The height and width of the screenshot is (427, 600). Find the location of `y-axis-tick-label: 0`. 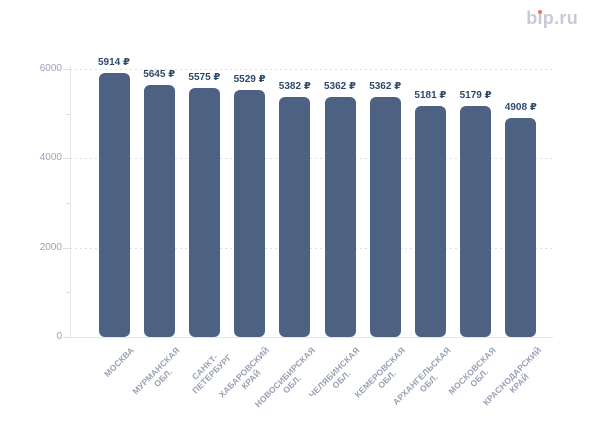

y-axis-tick-label: 0 is located at coordinates (59, 336).